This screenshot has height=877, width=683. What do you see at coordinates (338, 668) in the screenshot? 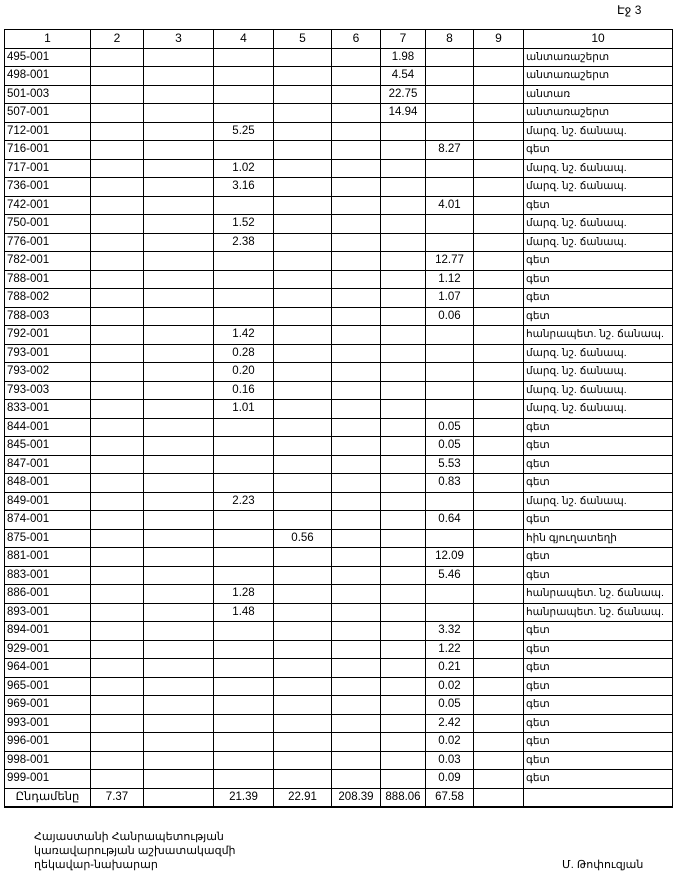
I see `table-row: 964-001 0.21 գետ` at bounding box center [338, 668].